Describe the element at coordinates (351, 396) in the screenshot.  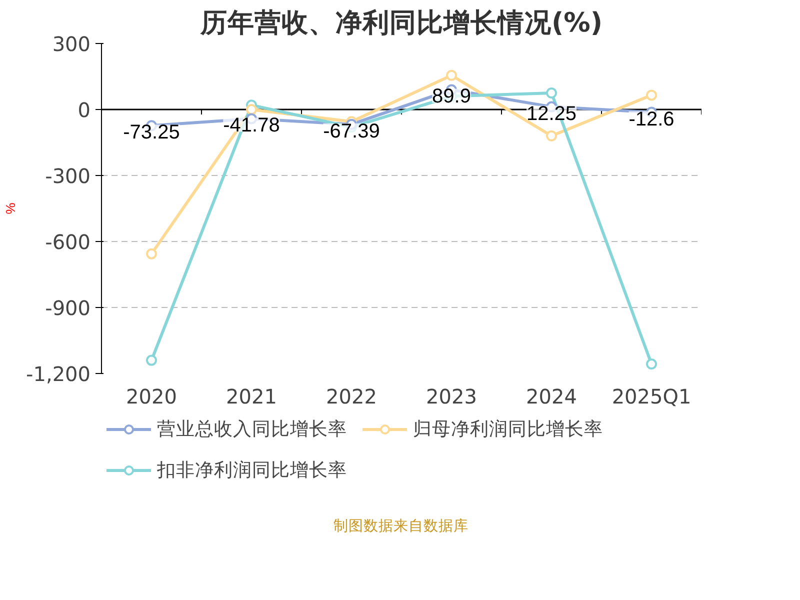
I see `x-tick-label: 2022` at that location.